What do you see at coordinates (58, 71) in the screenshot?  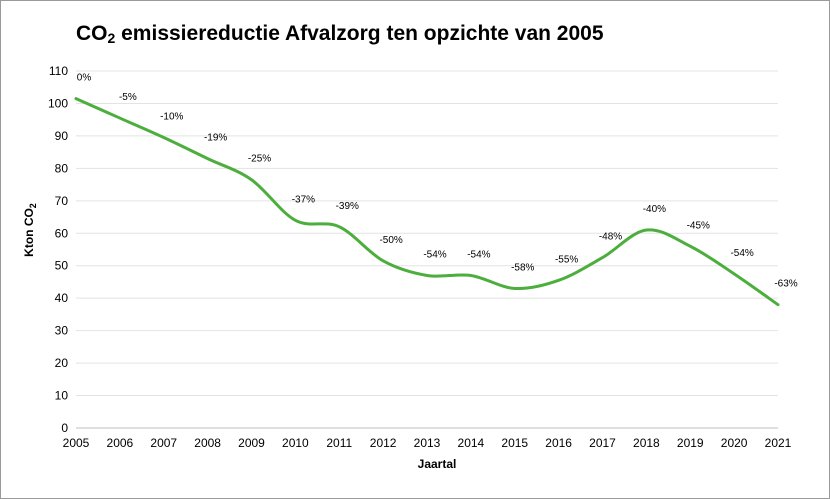 I see `y-tick-label: 110` at bounding box center [58, 71].